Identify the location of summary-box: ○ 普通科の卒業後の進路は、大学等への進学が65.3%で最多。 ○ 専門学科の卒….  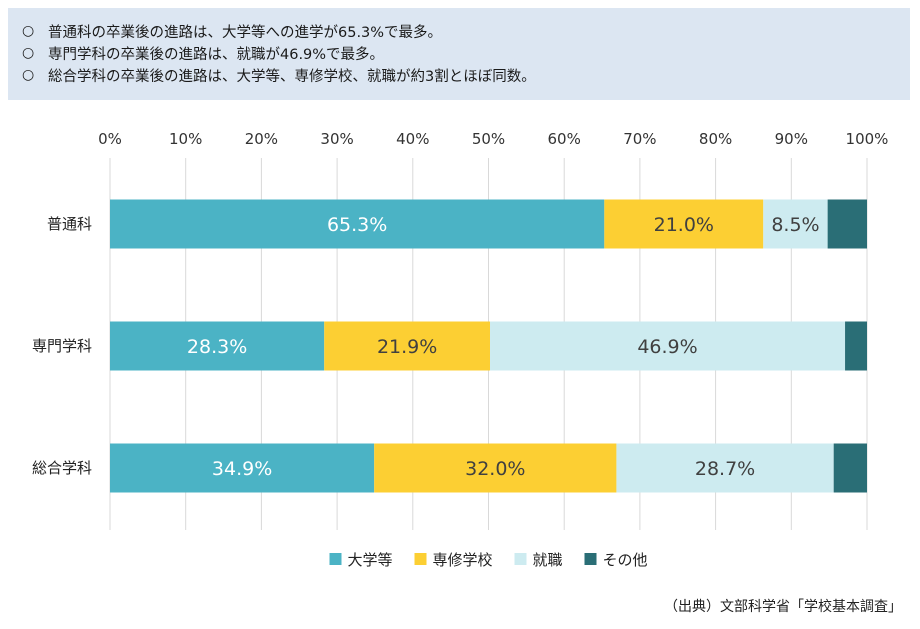
(459, 54).